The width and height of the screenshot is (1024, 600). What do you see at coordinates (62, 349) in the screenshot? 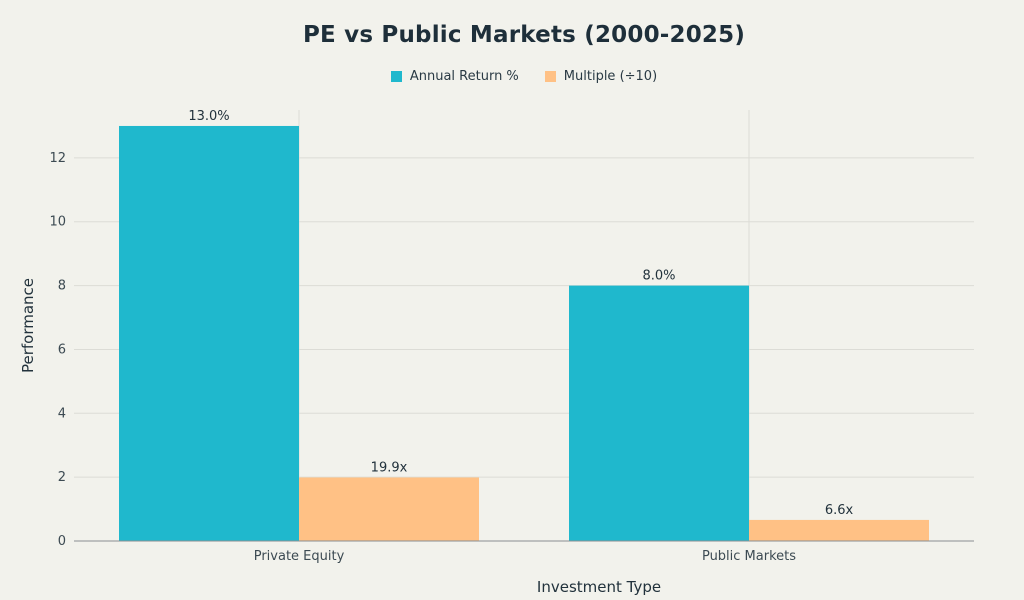
I see `y-tick-label: 6` at bounding box center [62, 349].